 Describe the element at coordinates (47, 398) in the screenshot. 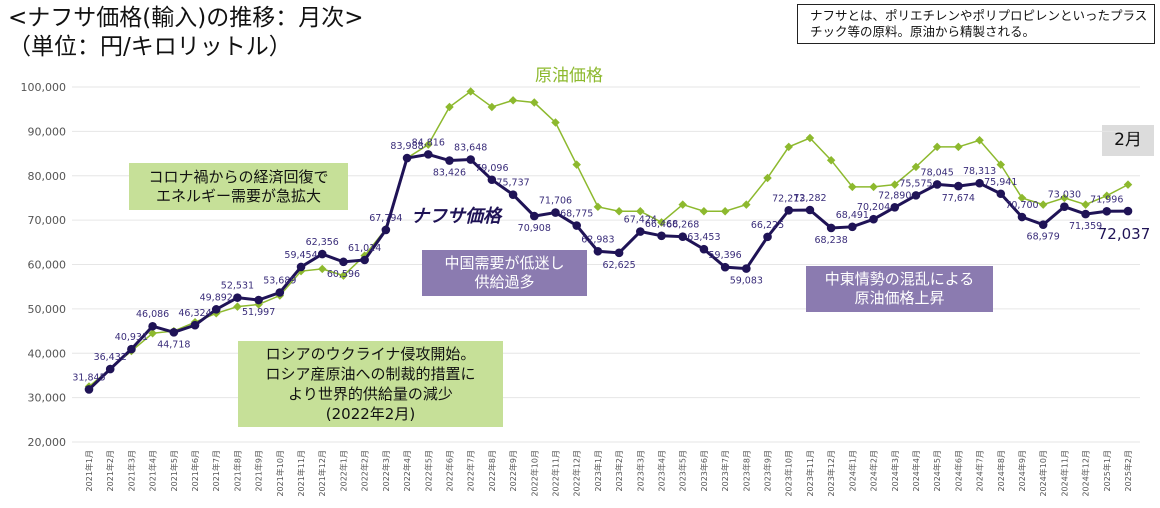

I see `y-tick-label: 30,000` at that location.